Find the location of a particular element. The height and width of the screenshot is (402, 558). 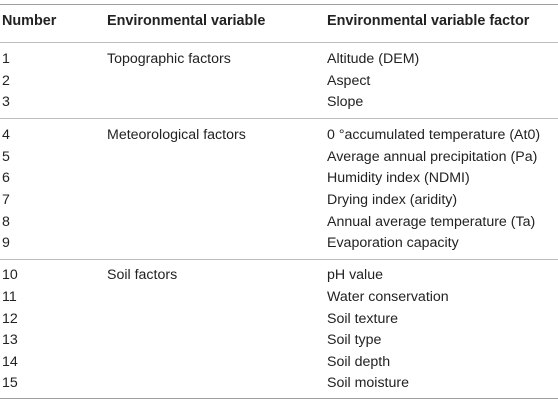

row-number: 15 is located at coordinates (10, 383).